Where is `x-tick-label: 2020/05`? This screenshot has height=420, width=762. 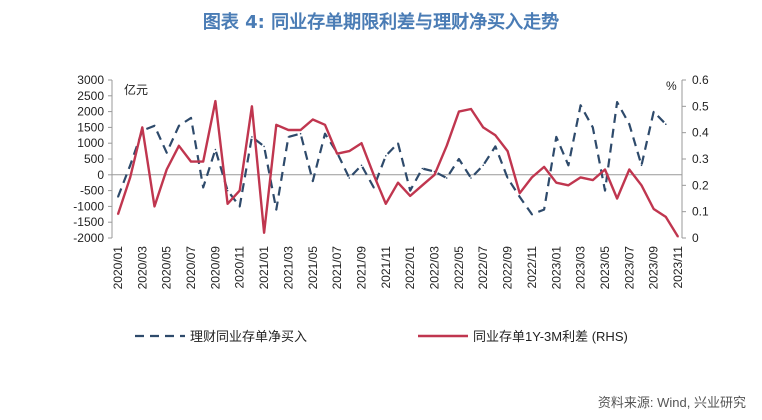 x-tick-label: 2020/05 is located at coordinates (167, 268).